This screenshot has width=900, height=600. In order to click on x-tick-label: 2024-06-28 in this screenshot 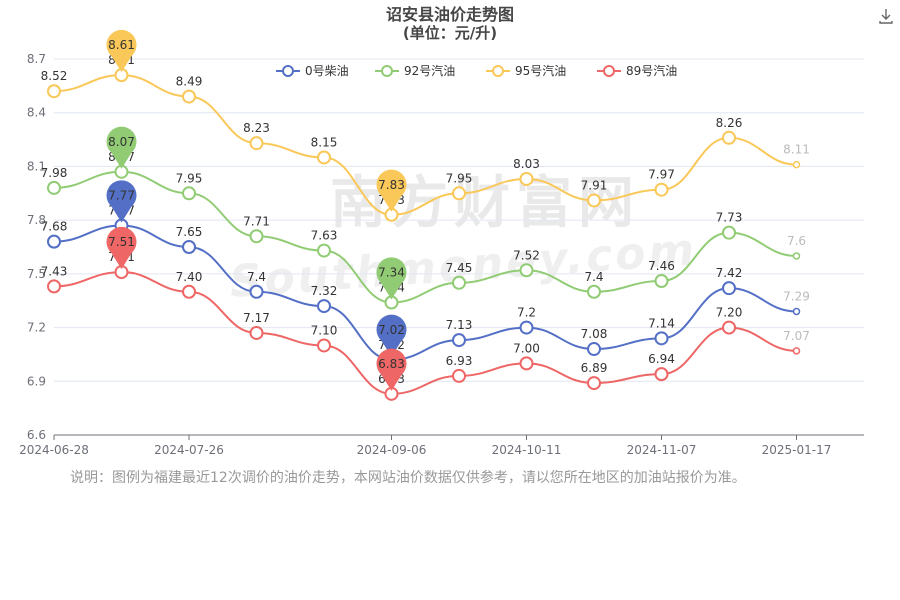, I will do `click(54, 450)`.